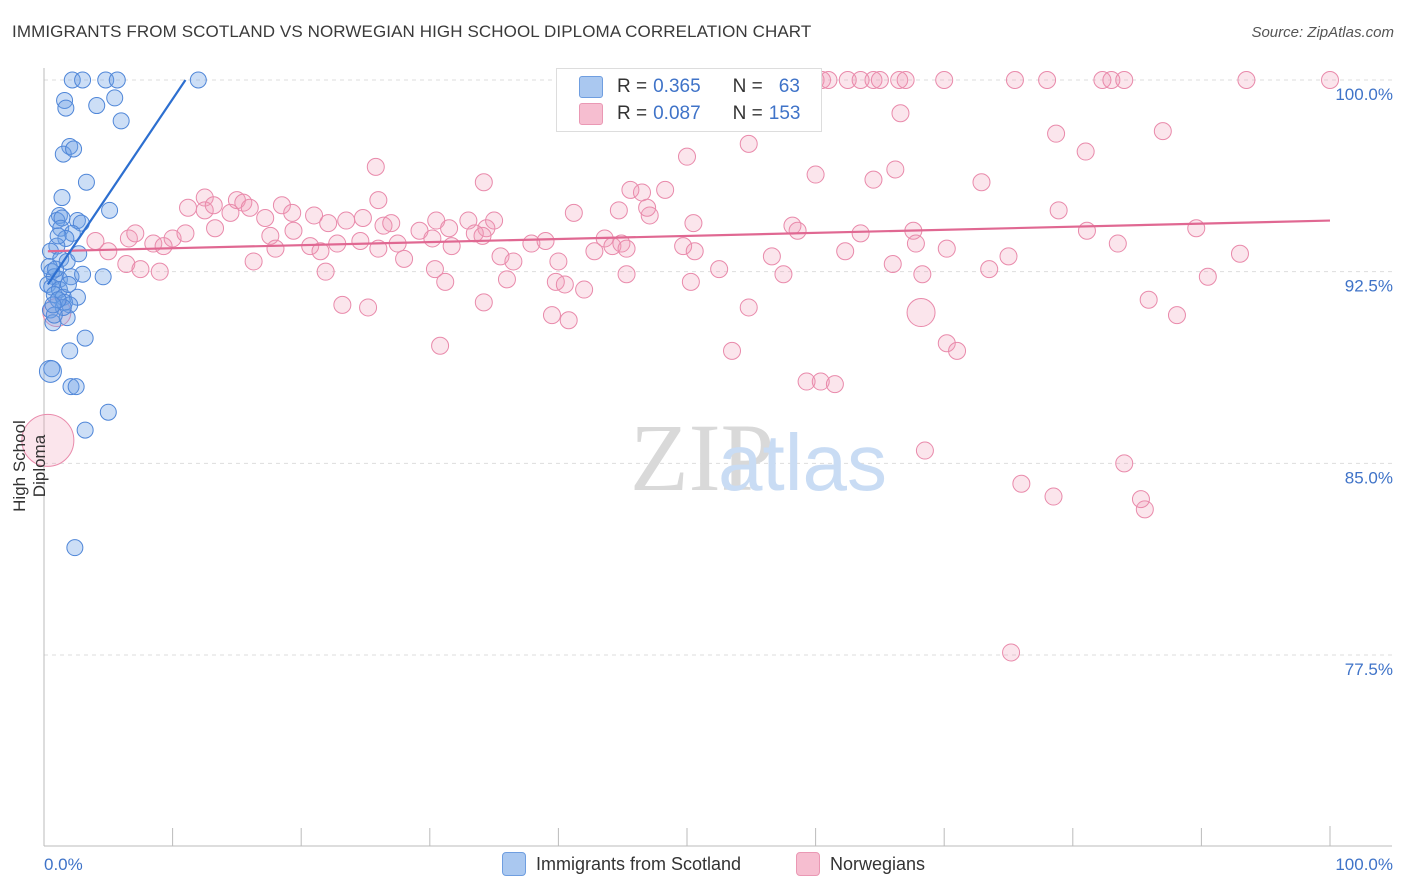 This screenshot has height=892, width=1406. What do you see at coordinates (639, 863) in the screenshot?
I see `legend-label-scotland: Immigrants from Scotland` at bounding box center [639, 863].